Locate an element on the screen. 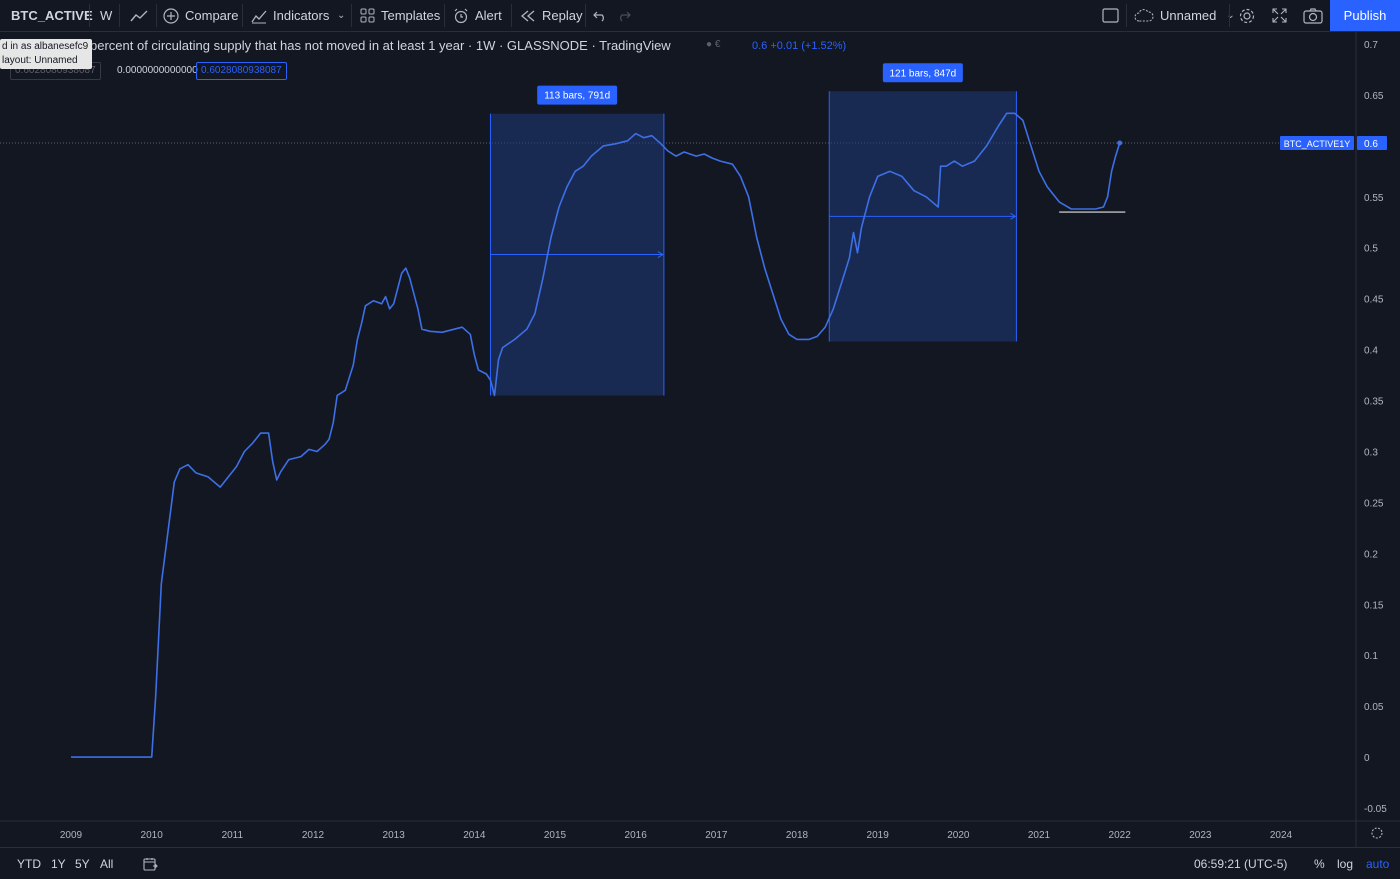 Image resolution: width=1400 pixels, height=879 pixels. rewind-icon is located at coordinates (527, 15).